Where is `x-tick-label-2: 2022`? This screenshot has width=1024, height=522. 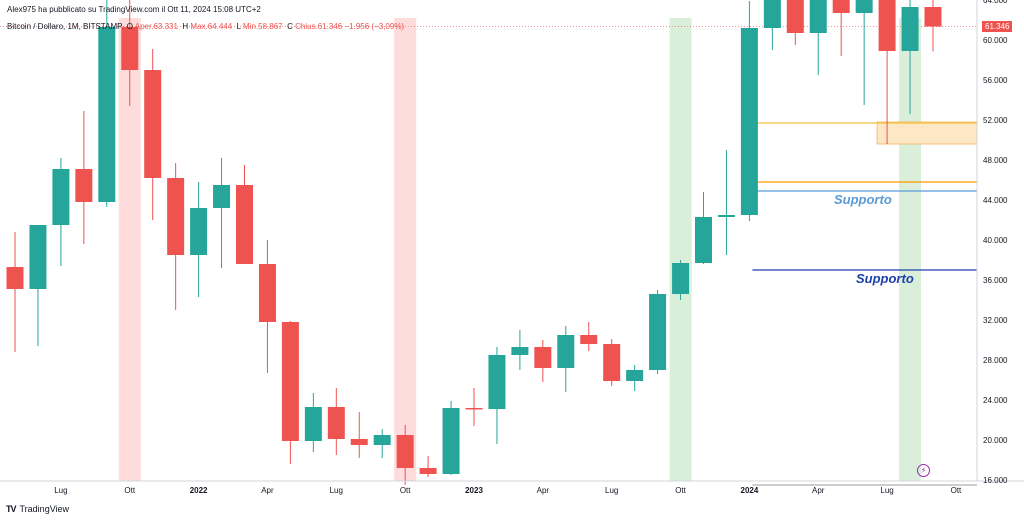 x-tick-label-2: 2022 is located at coordinates (199, 490).